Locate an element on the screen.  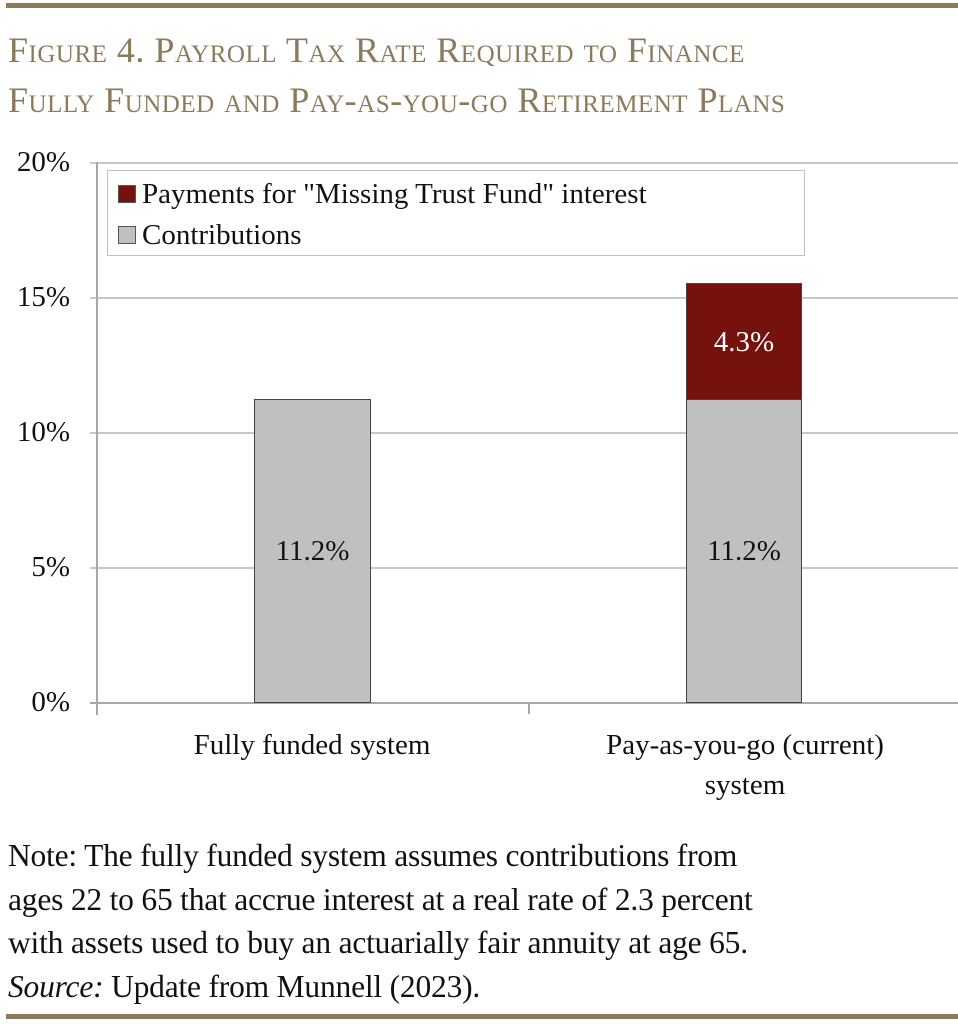
bar-payg-missing-trust-fund: 4.3% is located at coordinates (744, 341).